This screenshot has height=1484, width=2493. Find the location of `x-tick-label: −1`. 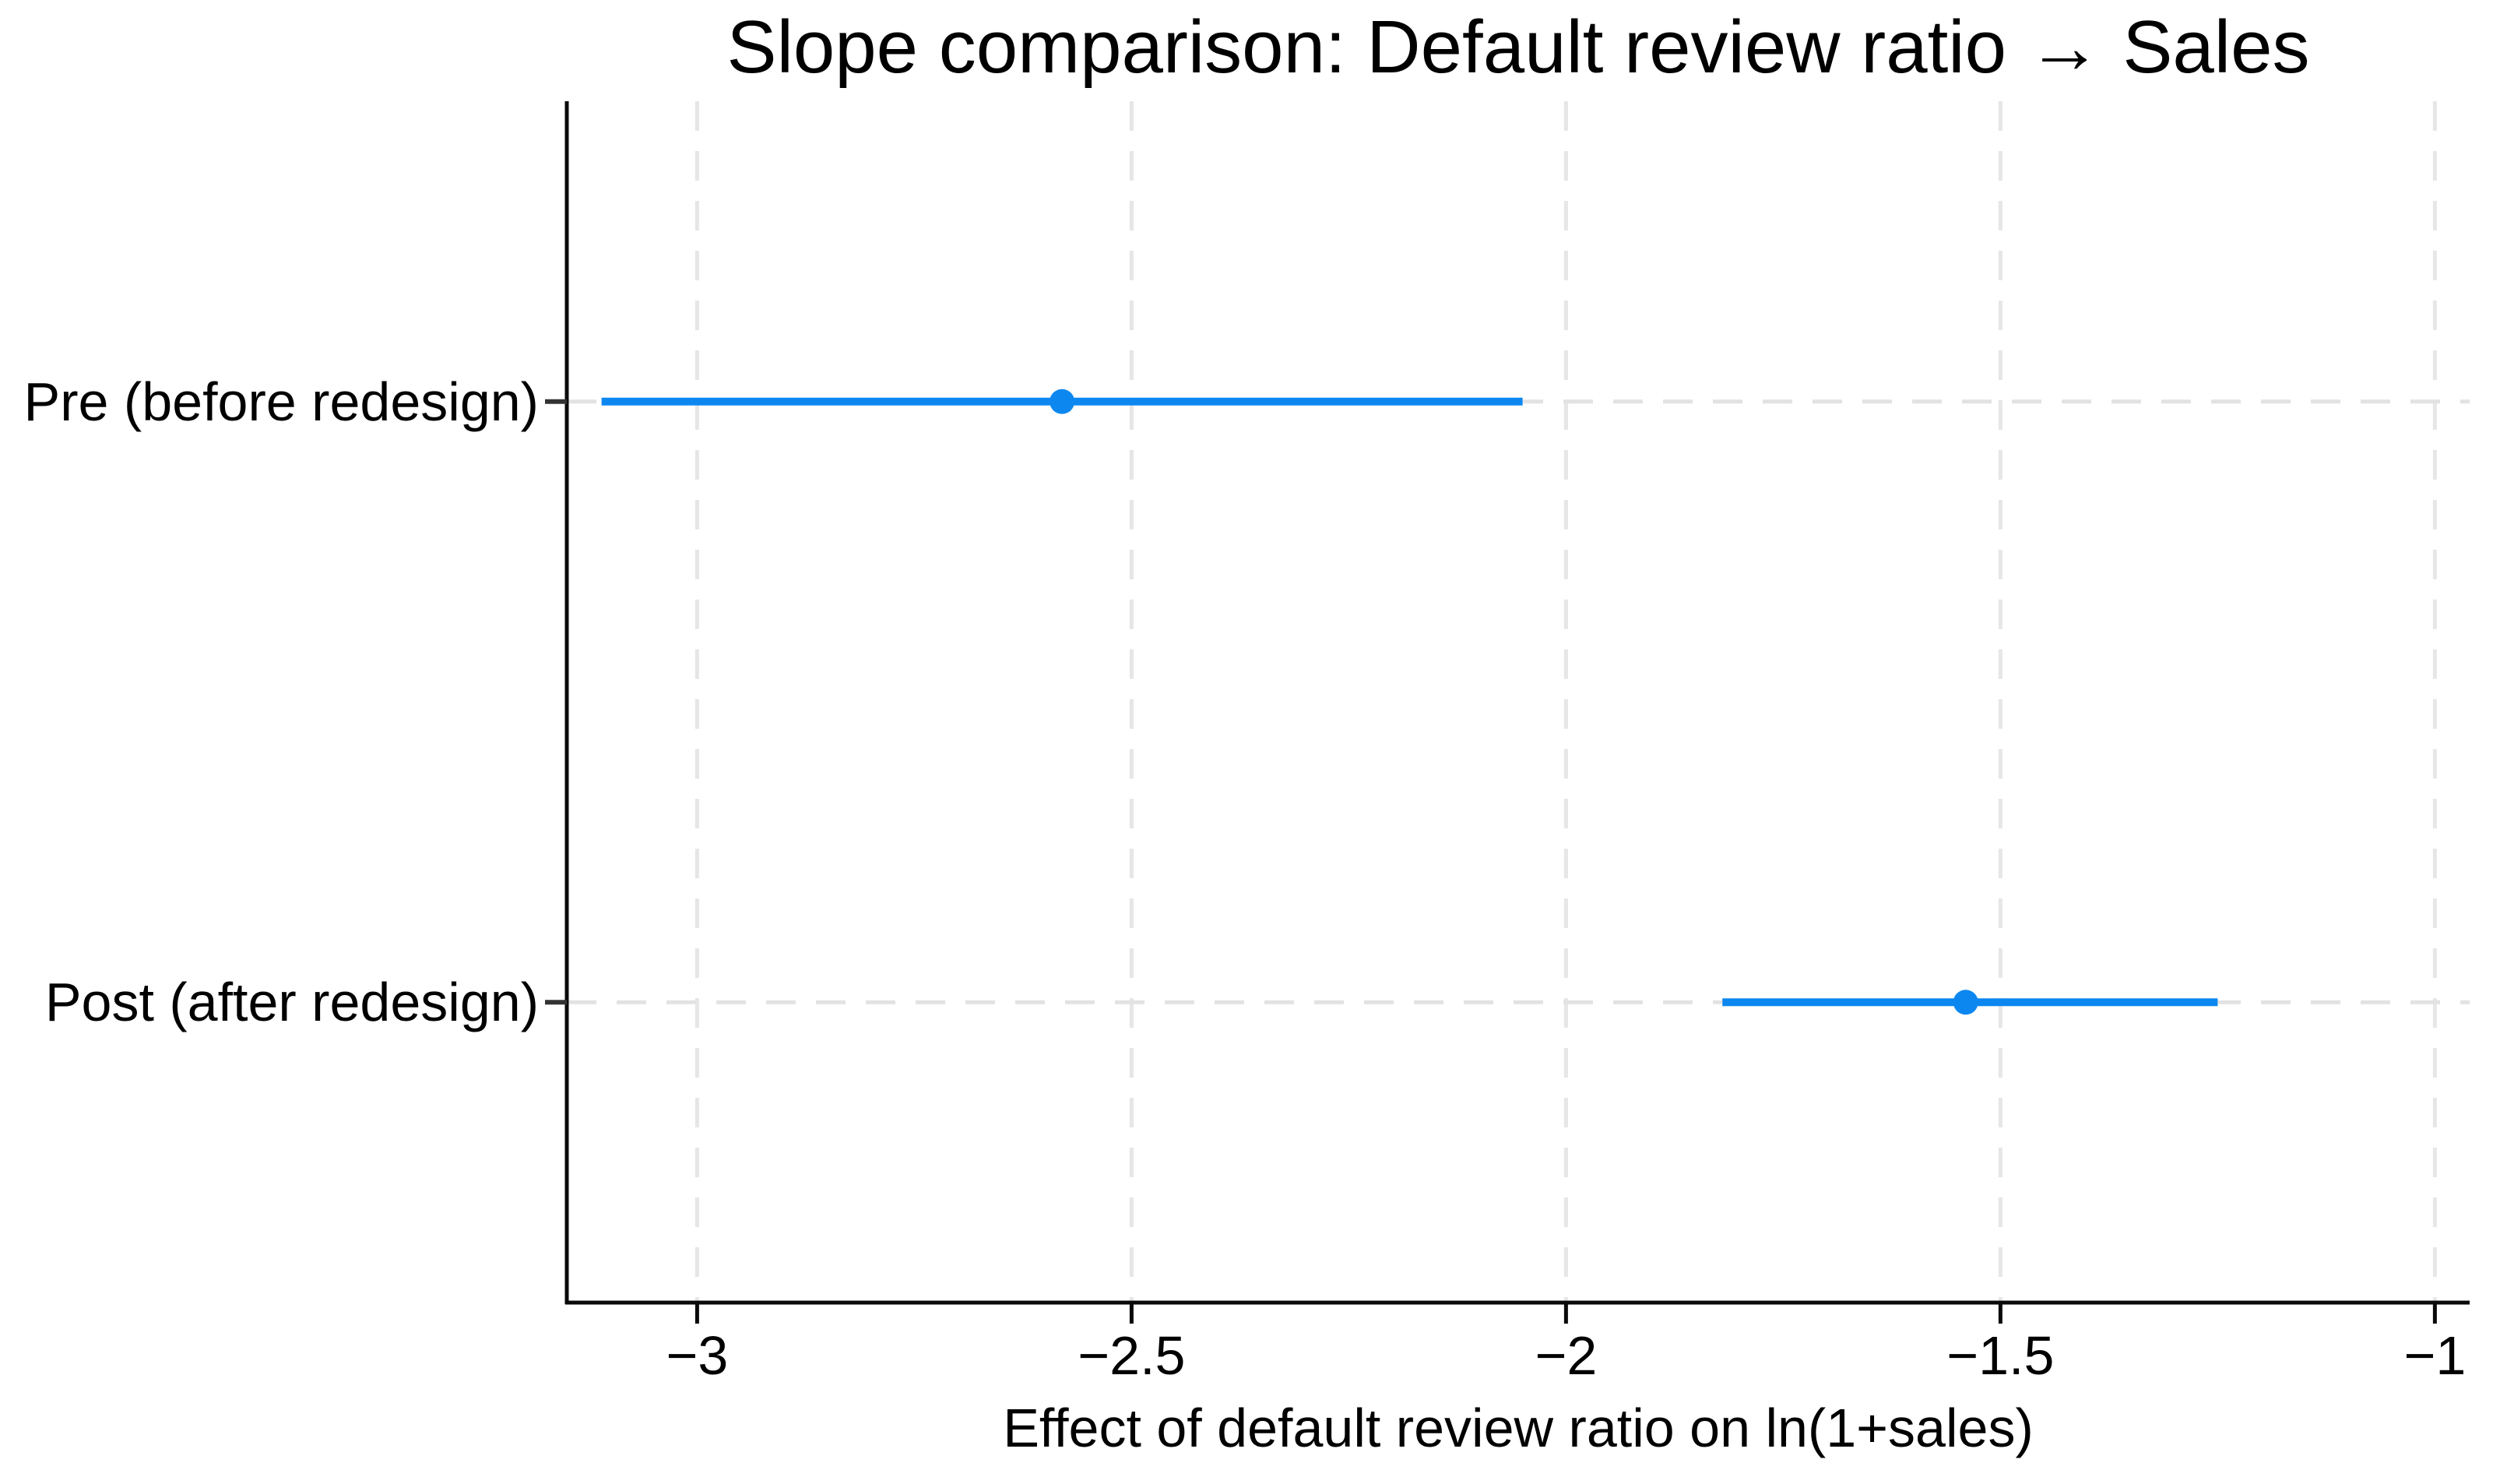

x-tick-label: −1 is located at coordinates (2435, 1355).